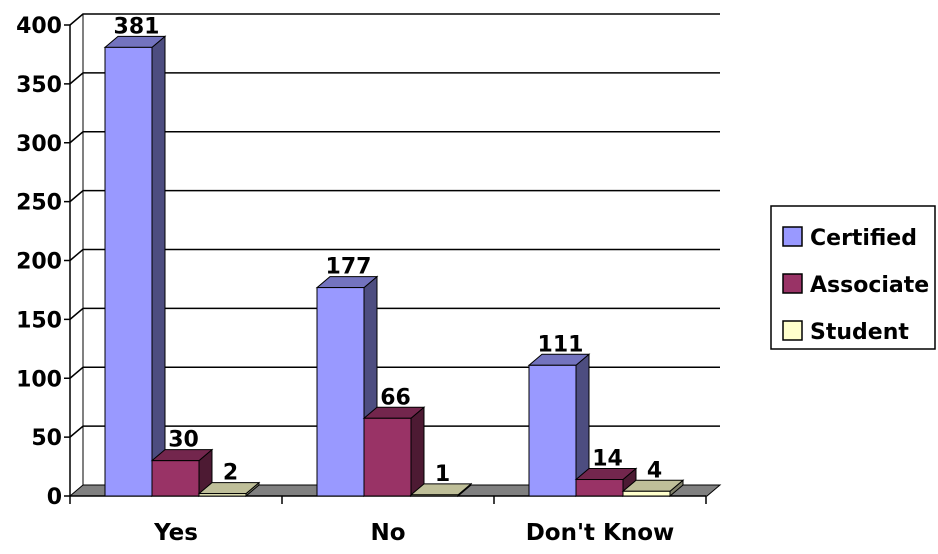  I want to click on bar-certified-don-t-know, so click(559, 425).